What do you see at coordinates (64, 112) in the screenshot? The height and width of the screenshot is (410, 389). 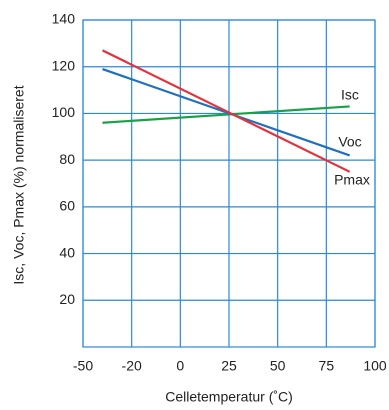 I see `y-tick-label: 100` at bounding box center [64, 112].